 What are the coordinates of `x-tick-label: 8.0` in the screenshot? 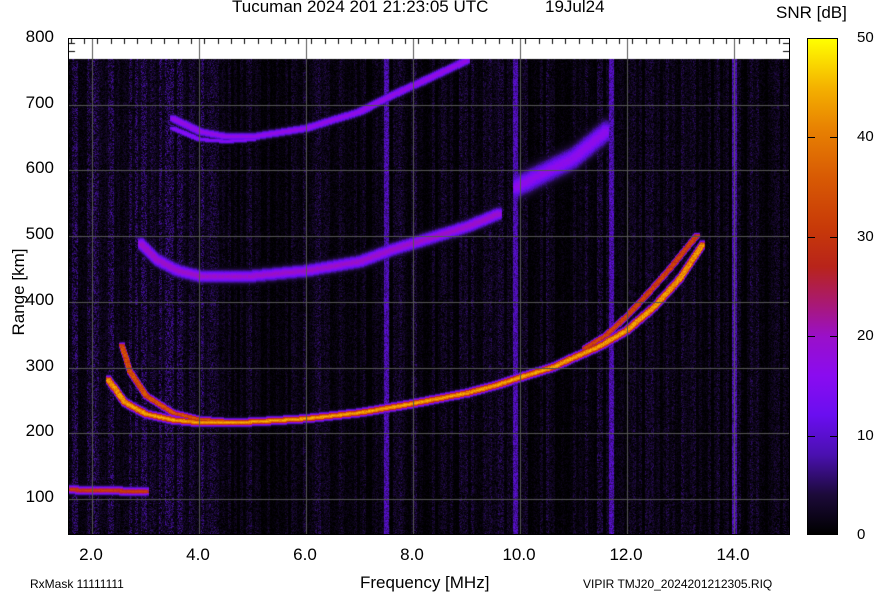 It's located at (412, 554).